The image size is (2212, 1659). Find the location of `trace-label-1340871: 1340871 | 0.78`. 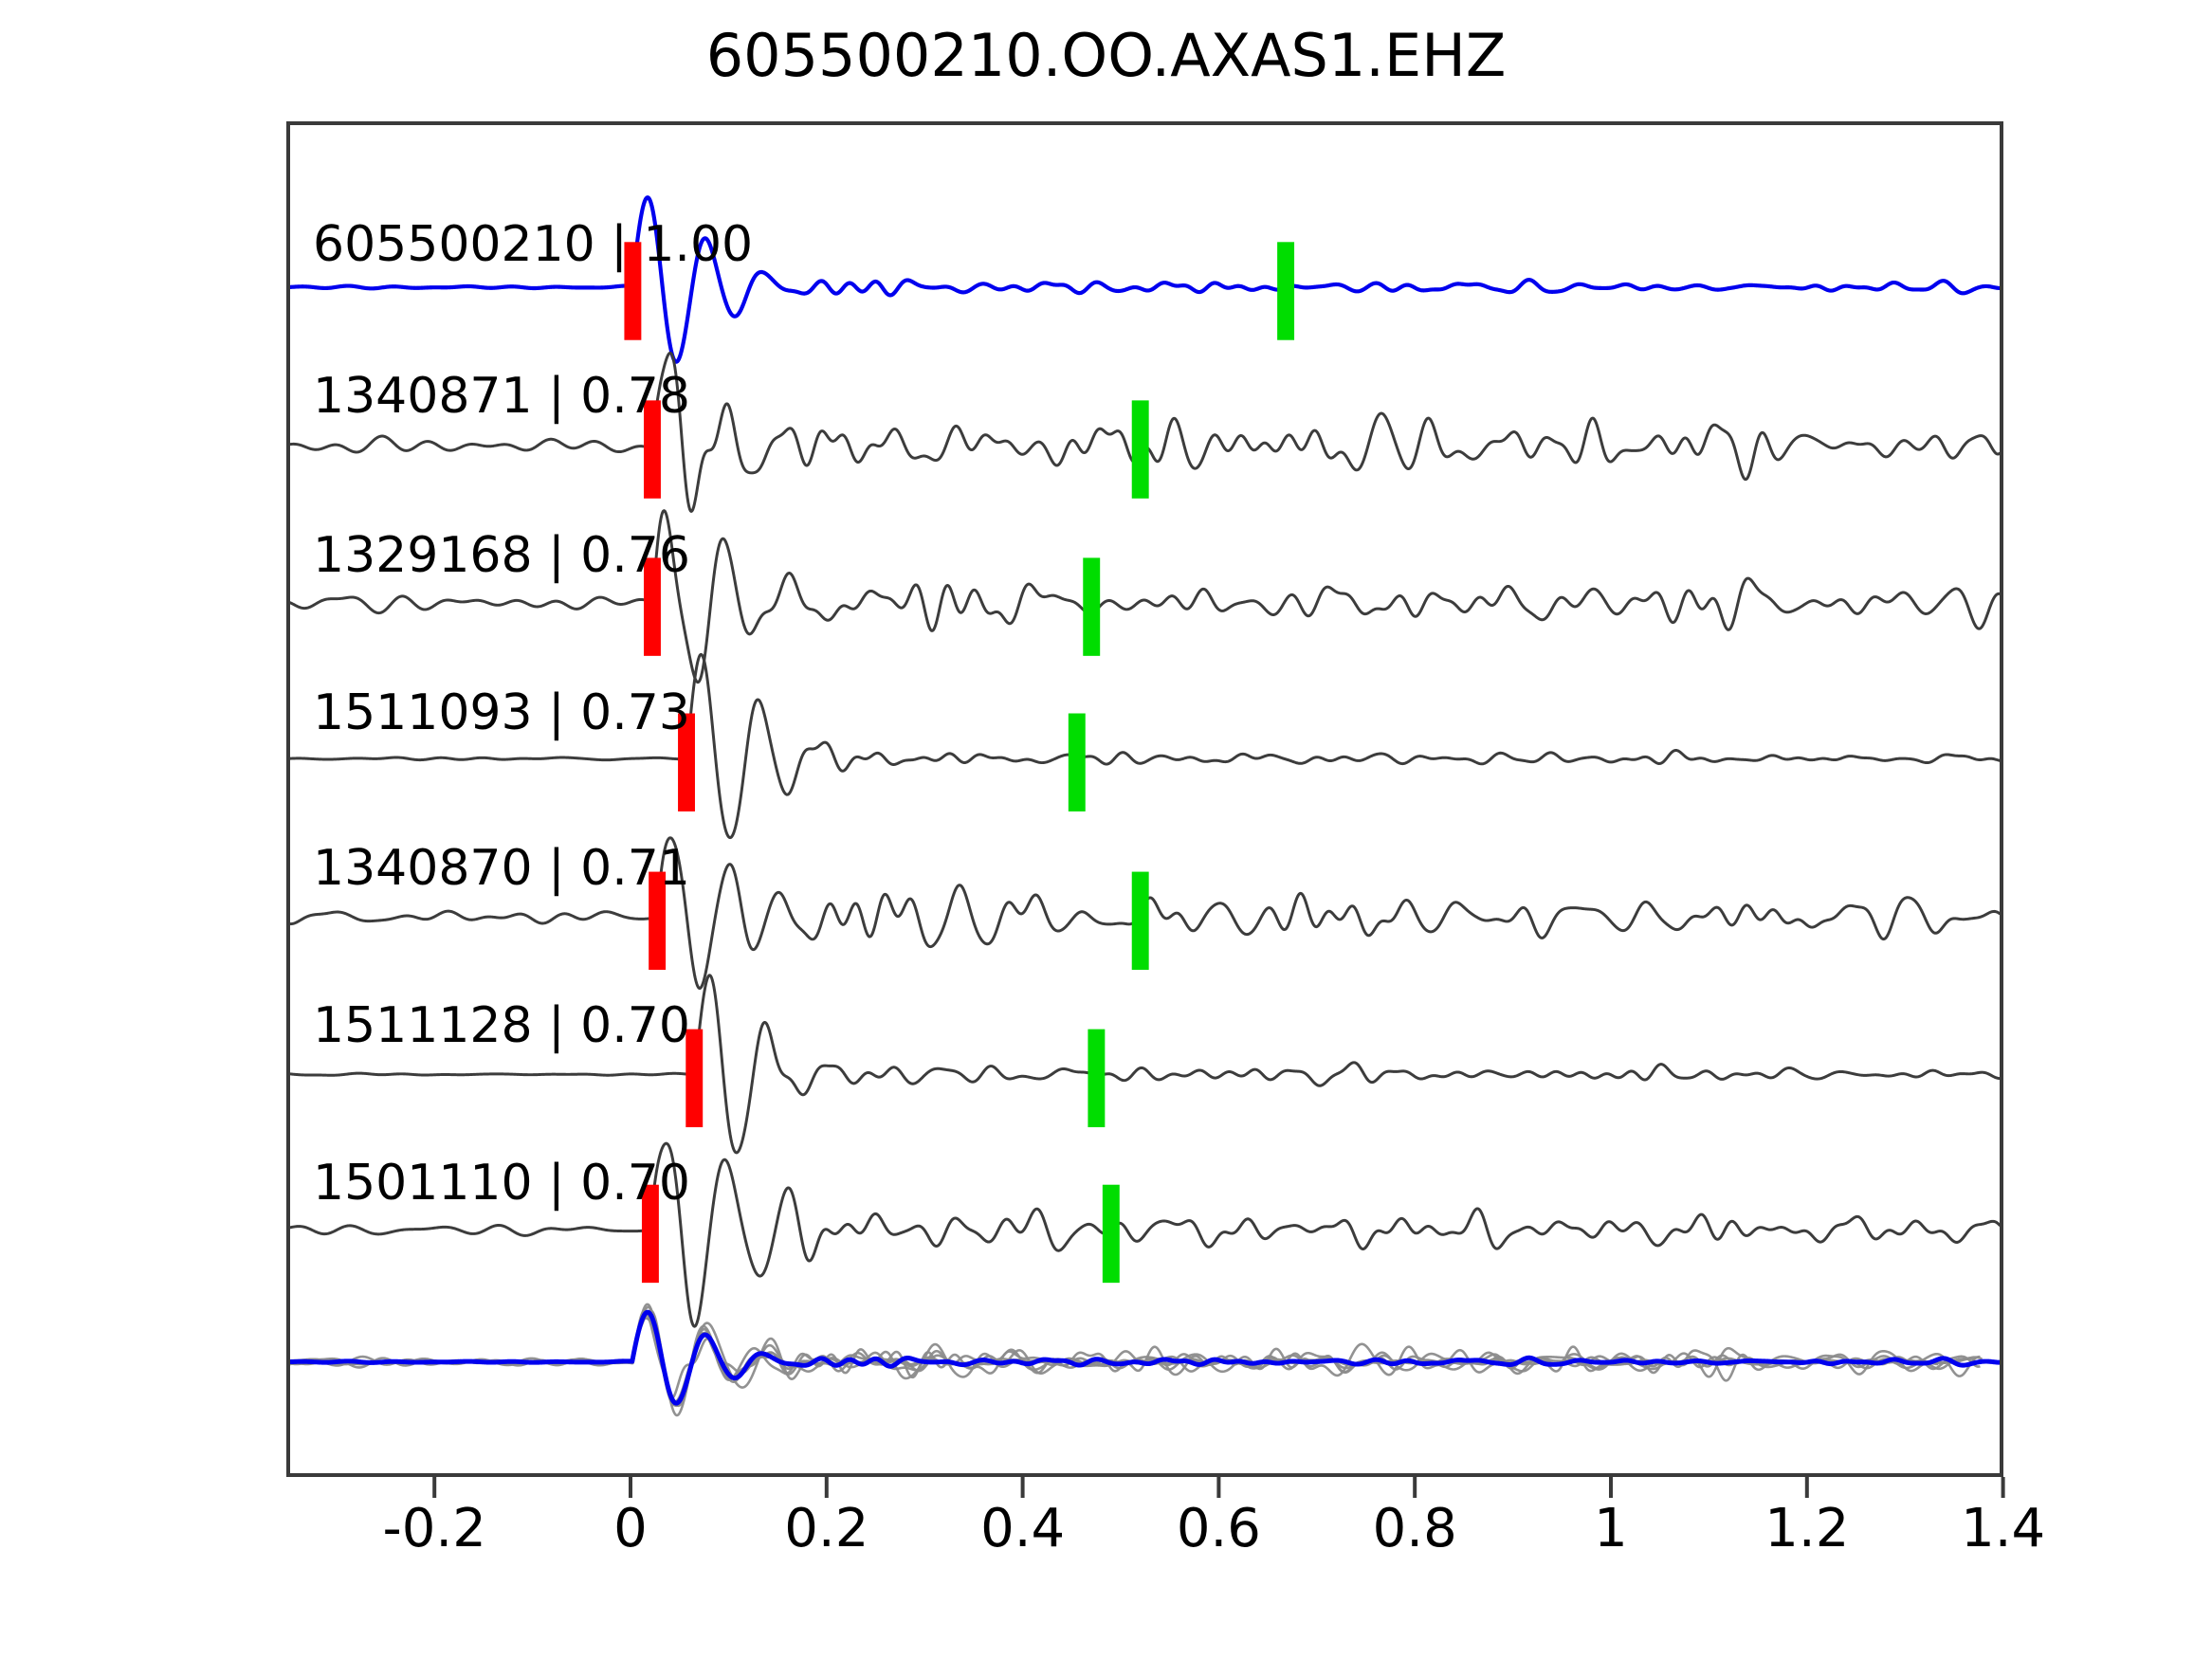

trace-label-1340871: 1340871 | 0.78 is located at coordinates (501, 396).